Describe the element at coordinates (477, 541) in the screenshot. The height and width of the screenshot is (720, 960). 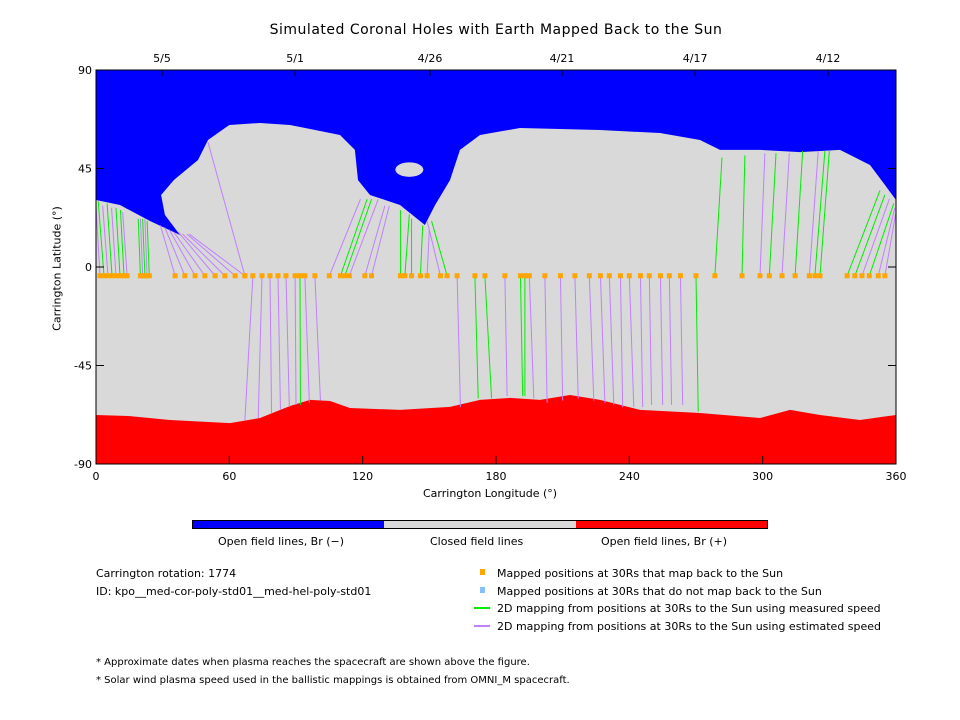
I see `colorbar-label-closed: Closed field lines` at that location.